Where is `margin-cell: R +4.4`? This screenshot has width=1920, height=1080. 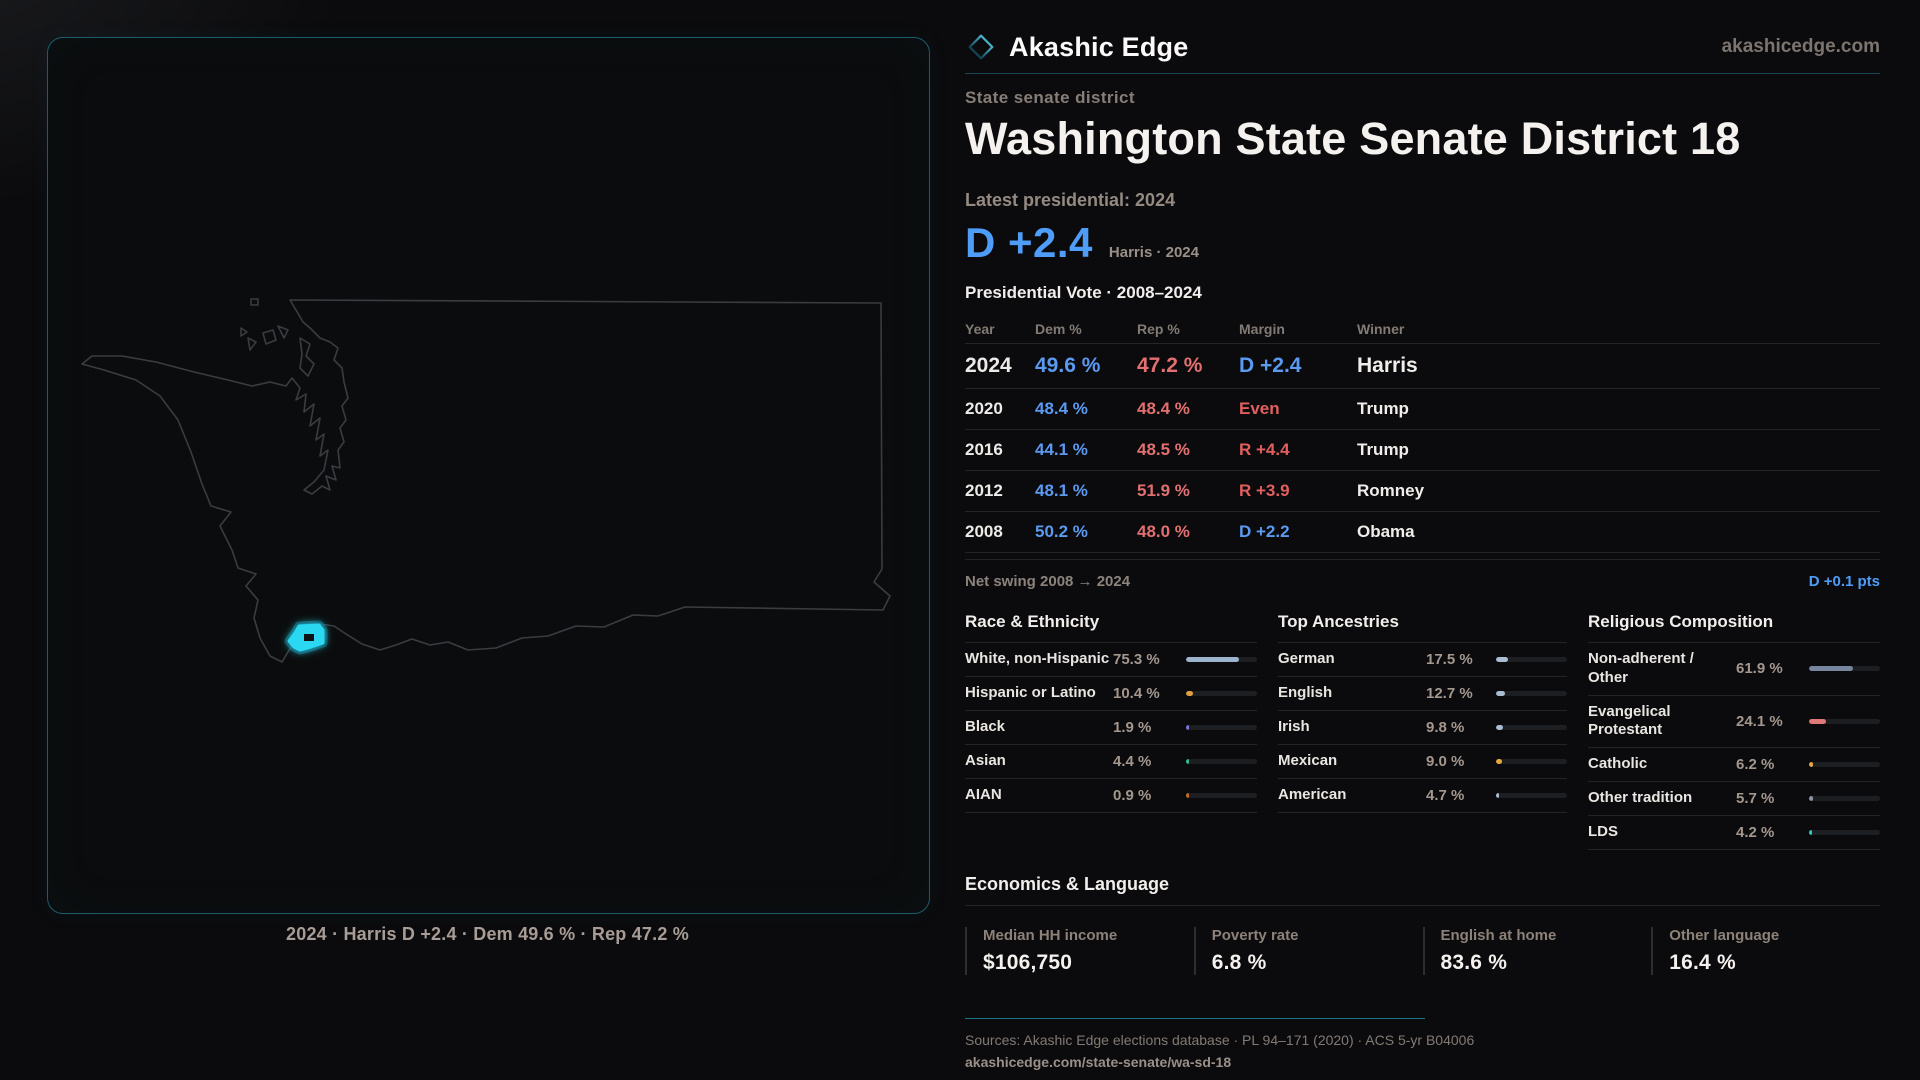 margin-cell: R +4.4 is located at coordinates (1264, 450).